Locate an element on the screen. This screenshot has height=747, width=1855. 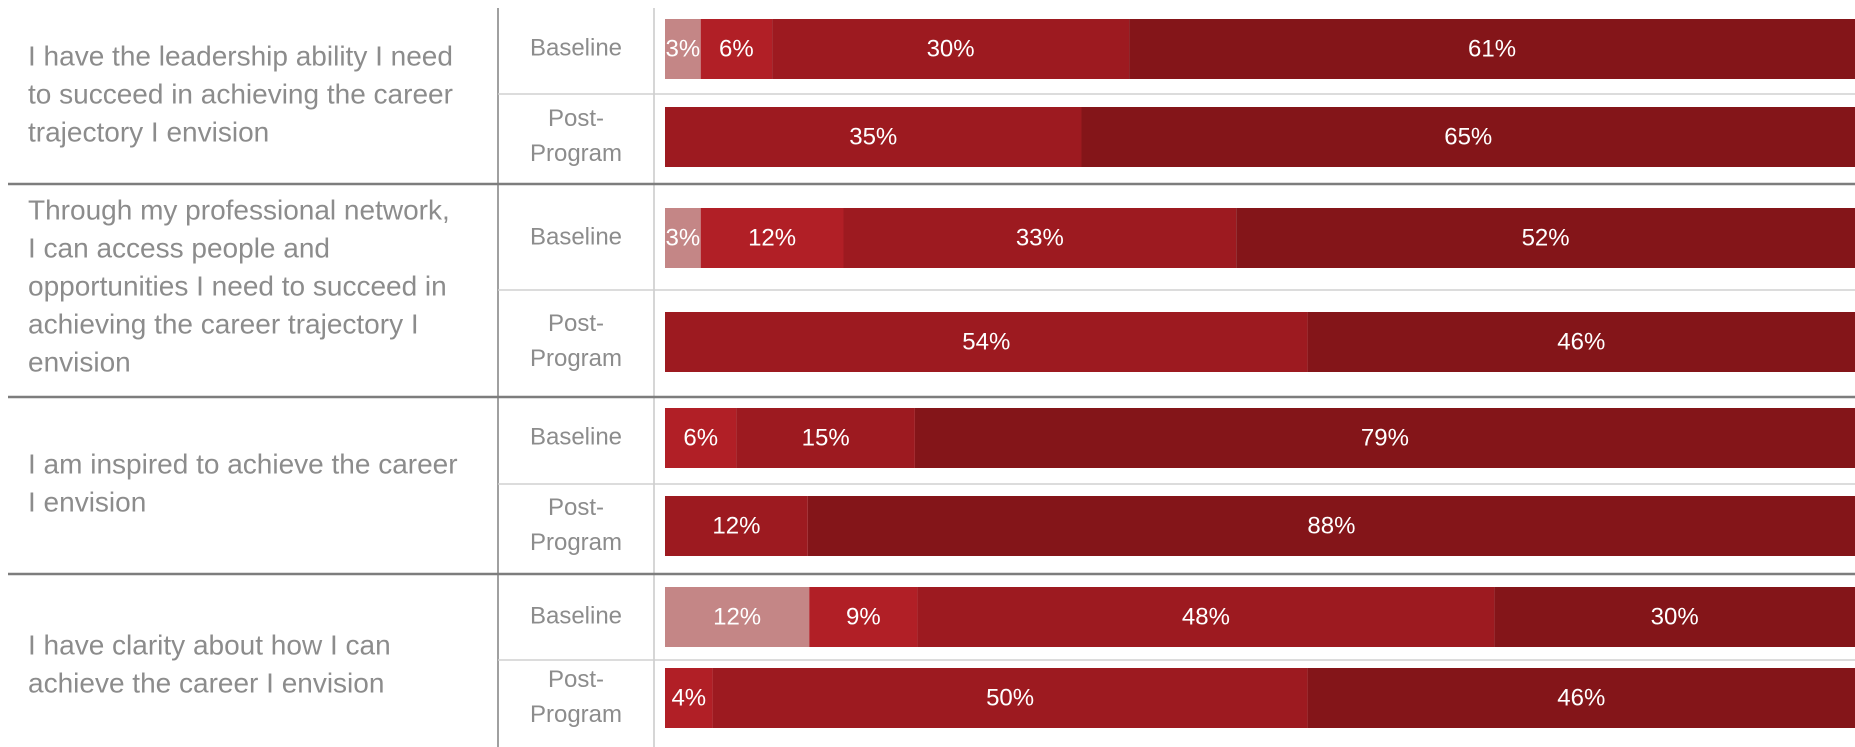
bar-value-label: 65% is located at coordinates (1468, 136).